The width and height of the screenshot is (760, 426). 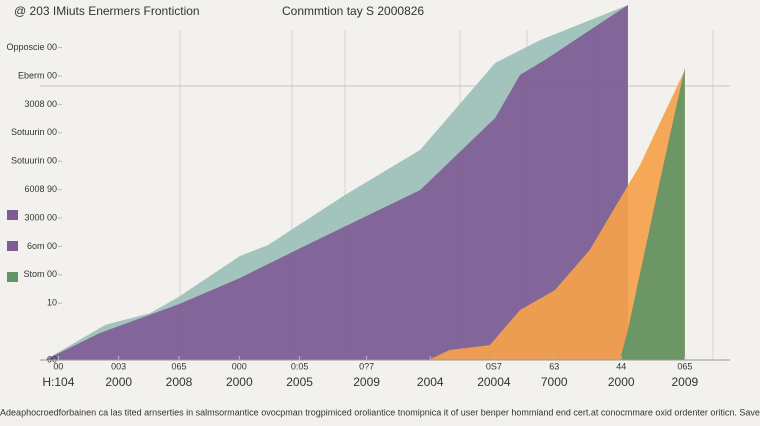 What do you see at coordinates (621, 366) in the screenshot?
I see `x-tick-sublabel: 44` at bounding box center [621, 366].